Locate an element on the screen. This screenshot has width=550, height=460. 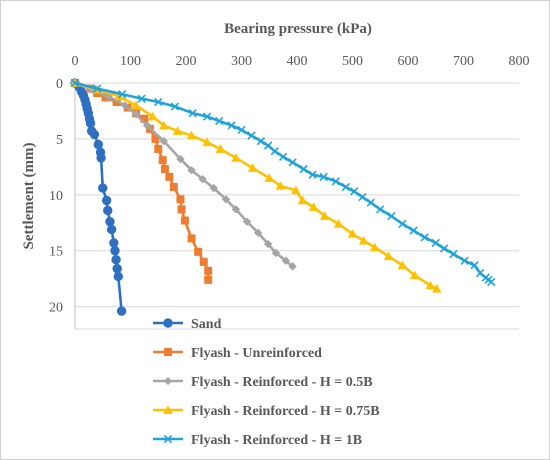
y-tick-label-15: 15 is located at coordinates (56, 252).